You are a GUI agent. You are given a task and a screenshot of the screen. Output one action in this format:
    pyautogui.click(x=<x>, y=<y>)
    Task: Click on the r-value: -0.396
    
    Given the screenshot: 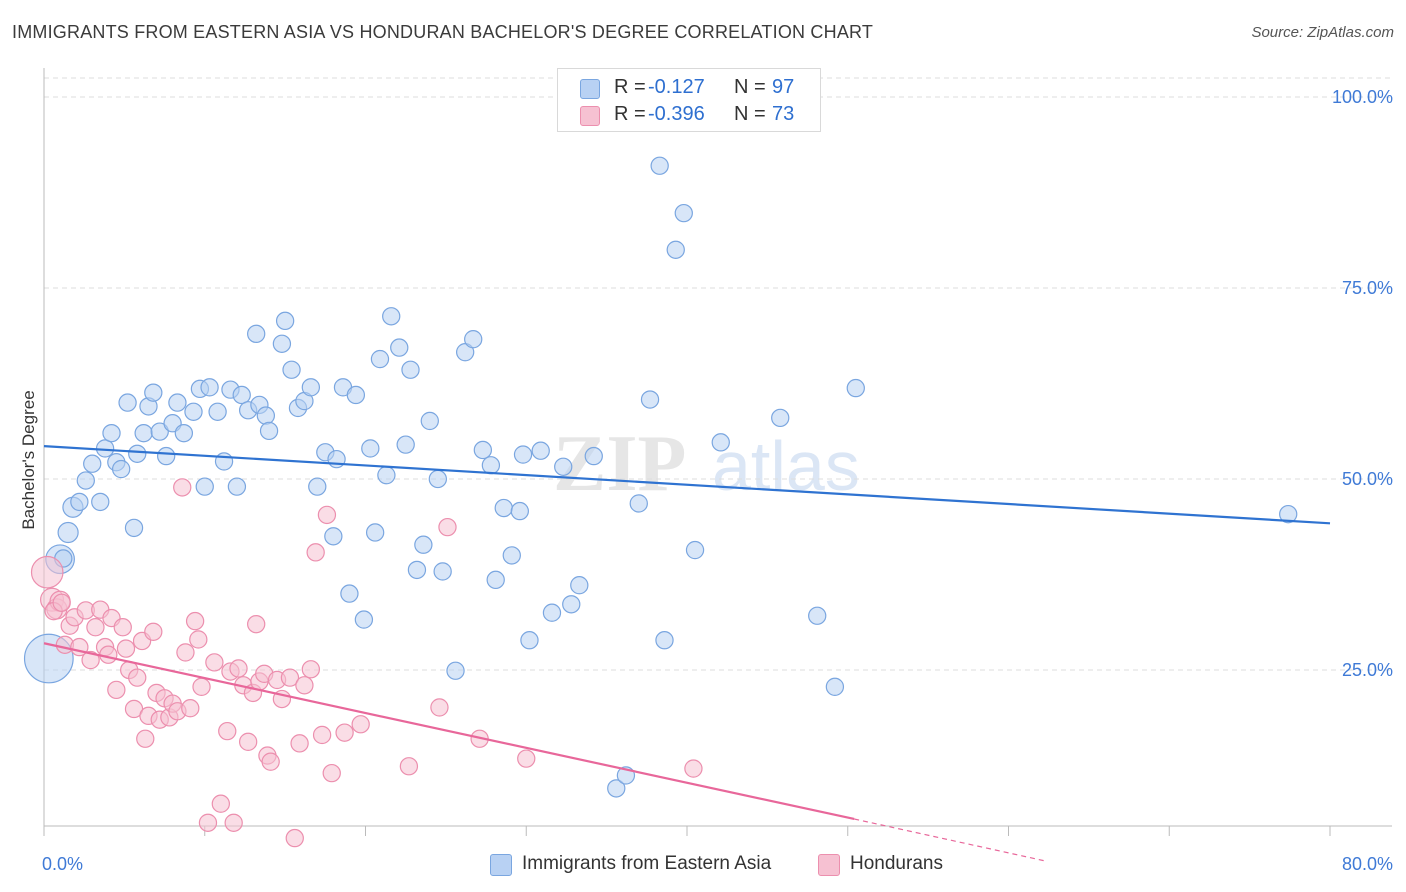 What is the action you would take?
    pyautogui.click(x=676, y=114)
    